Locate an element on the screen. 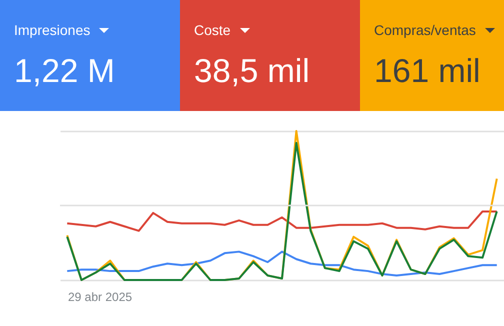  text: Coste is located at coordinates (212, 30).